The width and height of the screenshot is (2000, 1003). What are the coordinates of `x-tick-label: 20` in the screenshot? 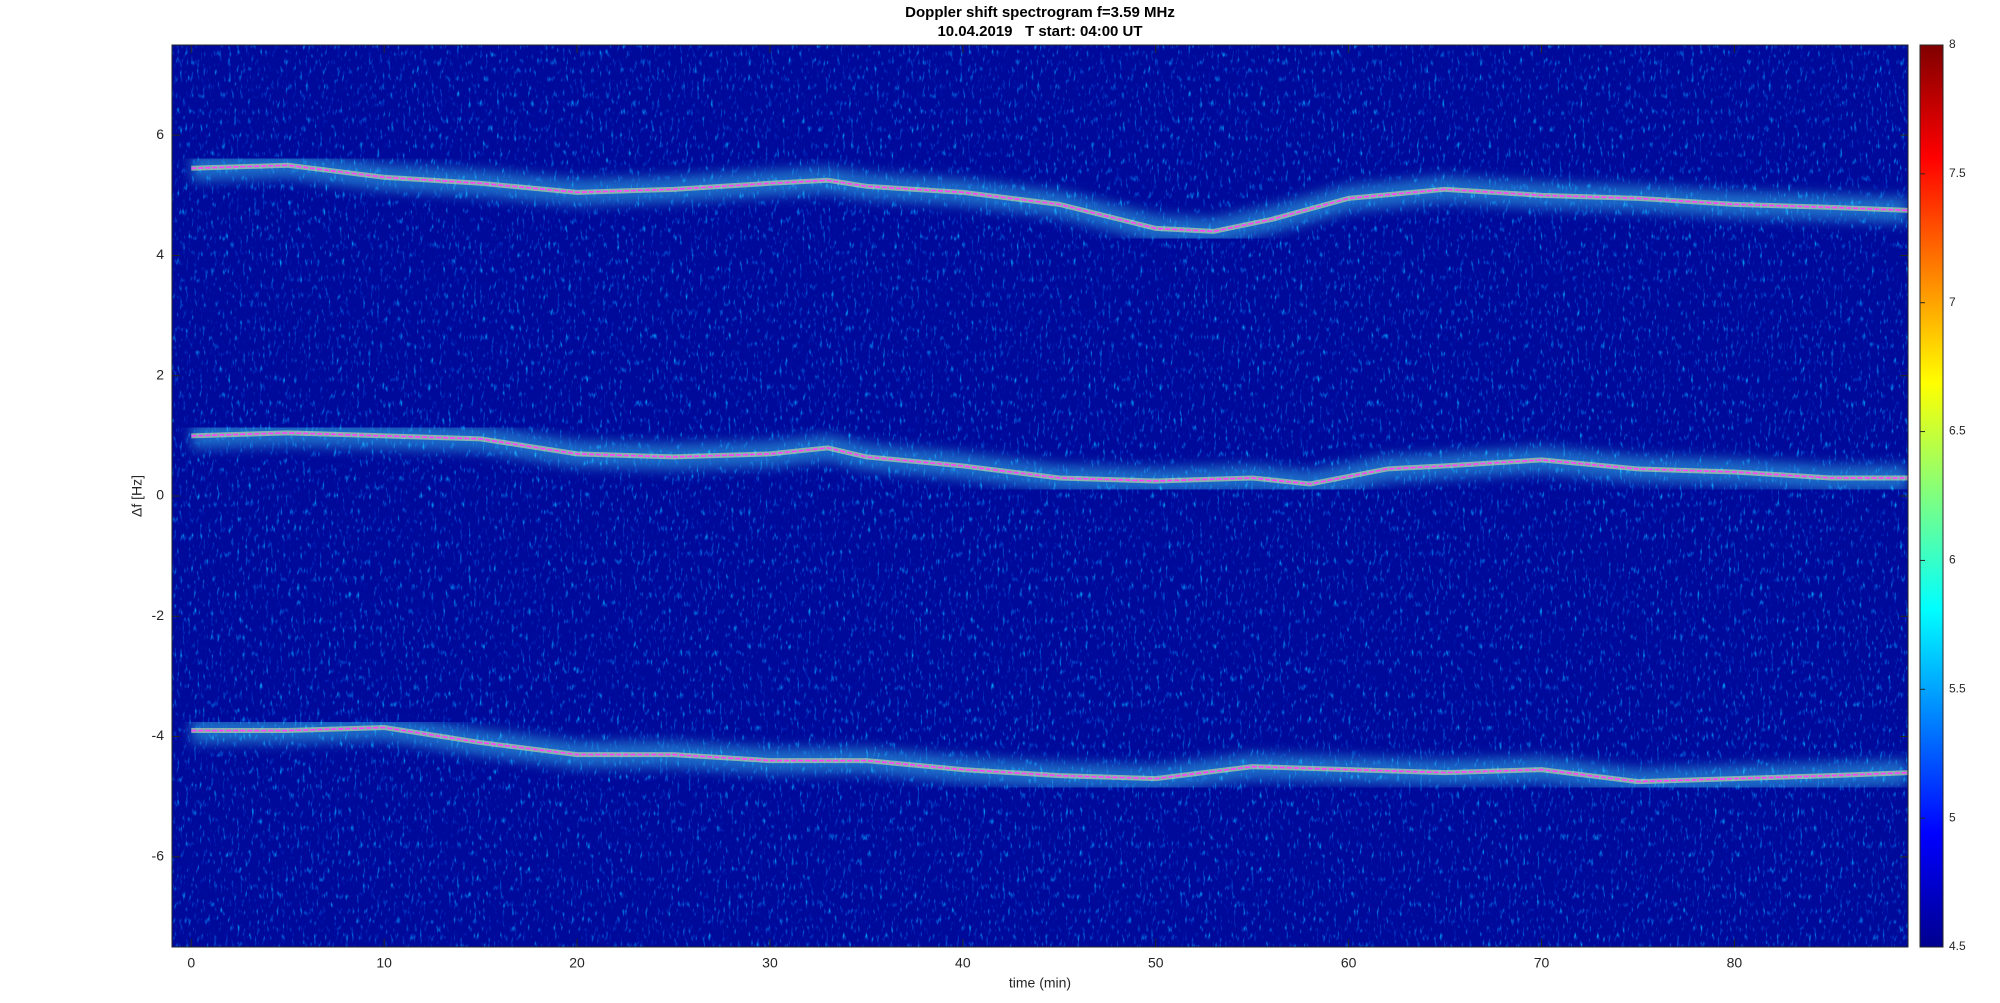 It's located at (577, 963).